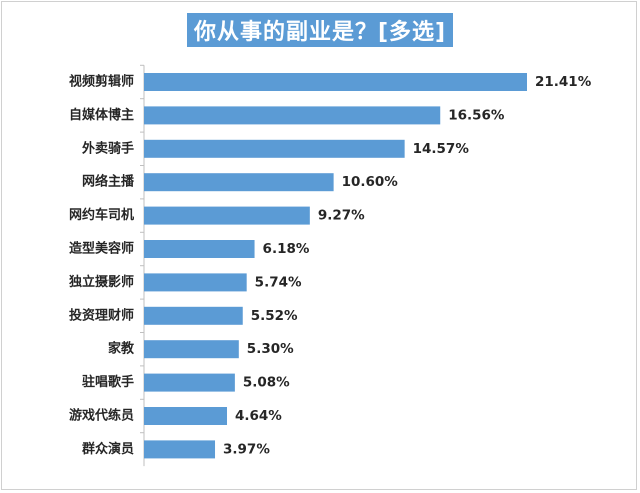  I want to click on value-label: 3.97%, so click(246, 449).